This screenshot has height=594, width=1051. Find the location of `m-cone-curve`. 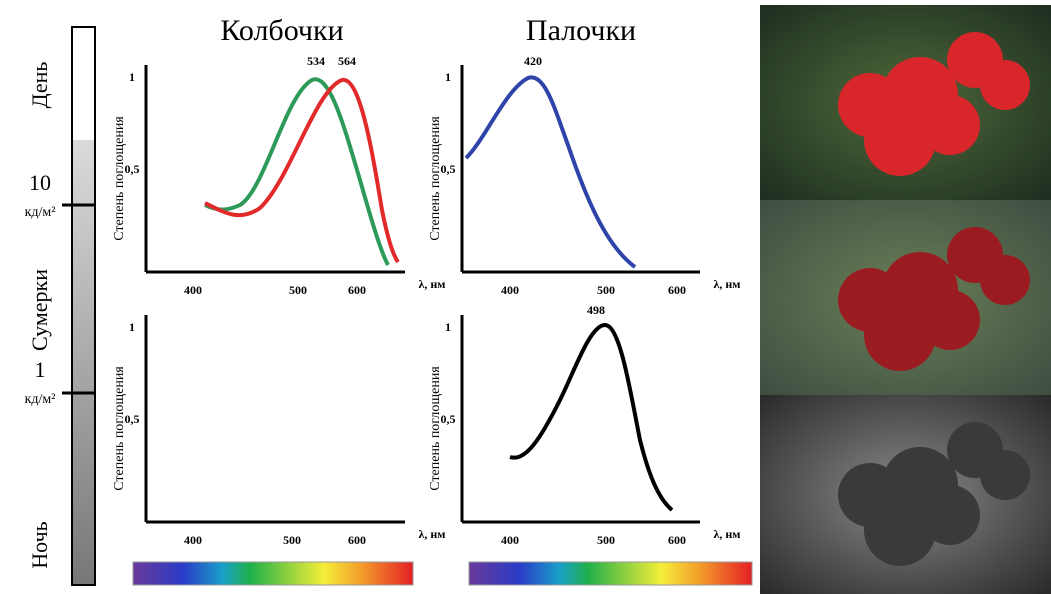

m-cone-curve is located at coordinates (297, 171).